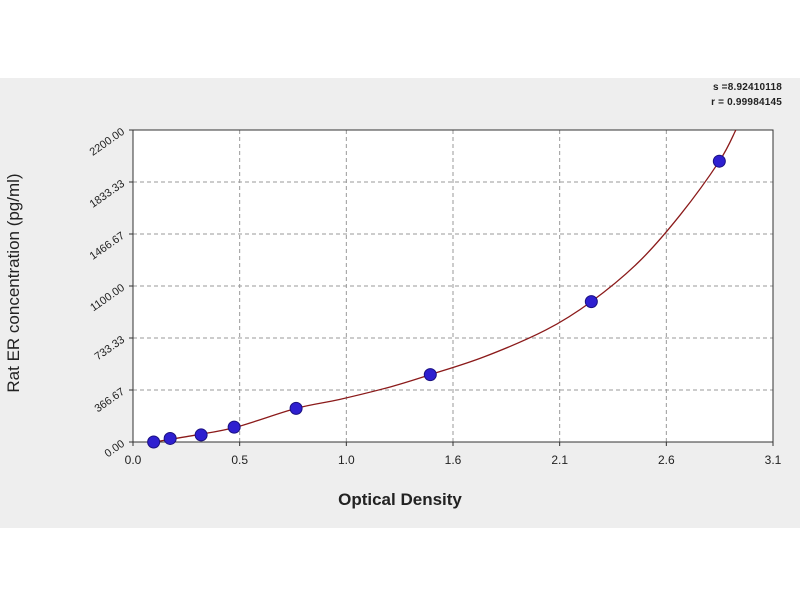 This screenshot has width=800, height=600. What do you see at coordinates (133, 460) in the screenshot?
I see `x-tick-label: 0.0` at bounding box center [133, 460].